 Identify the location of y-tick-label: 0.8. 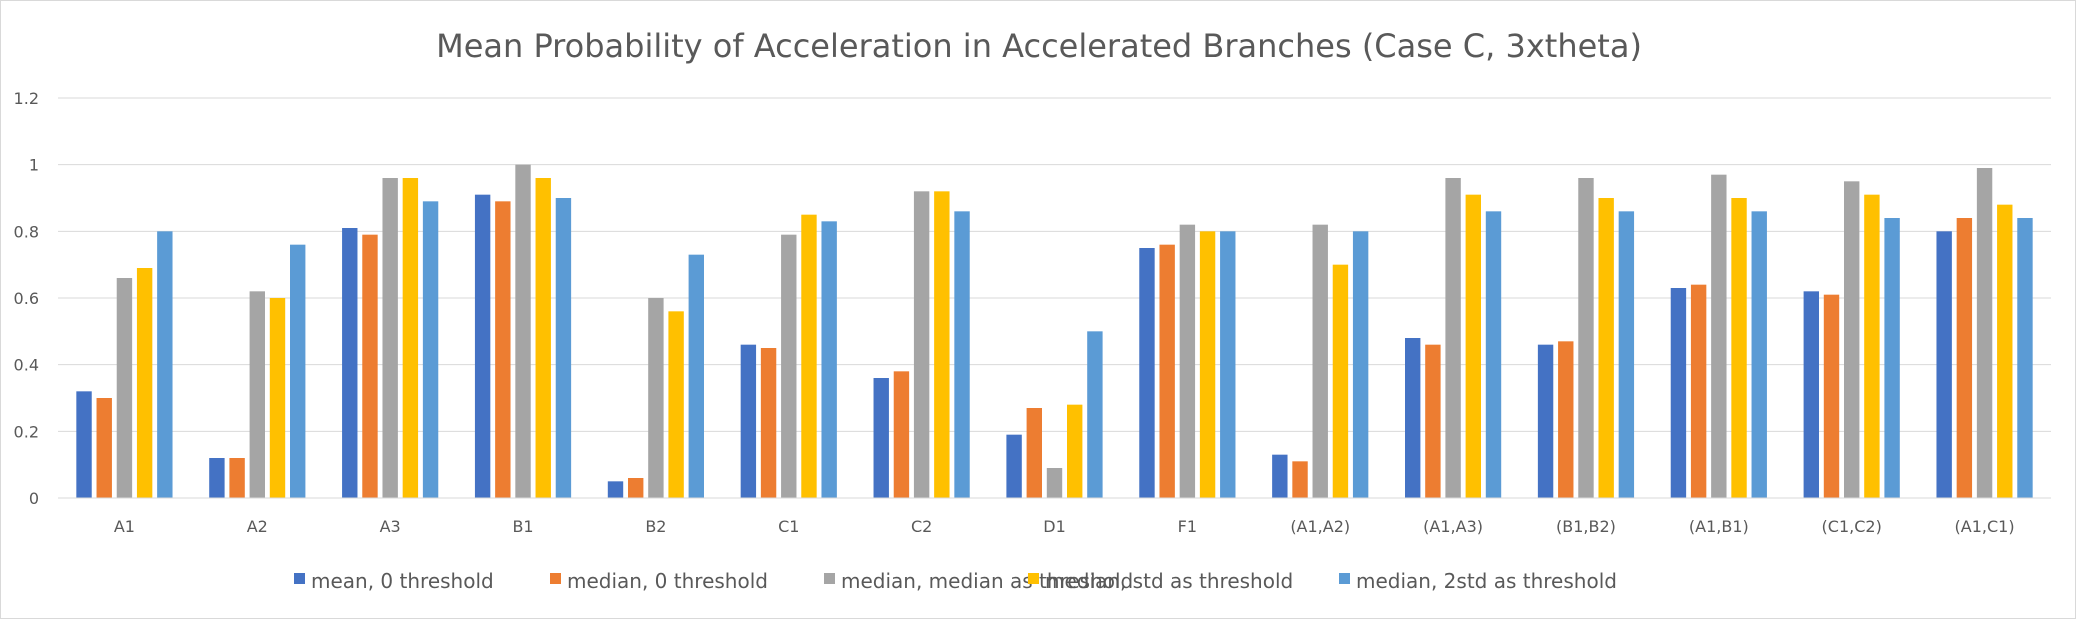
(26, 231).